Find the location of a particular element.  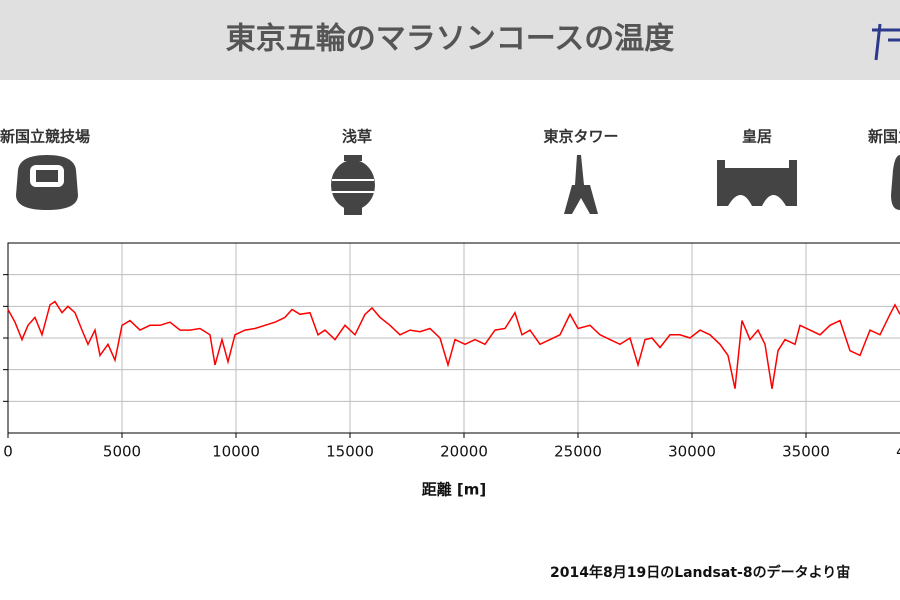

x-tick-label: 15000 is located at coordinates (350, 452).